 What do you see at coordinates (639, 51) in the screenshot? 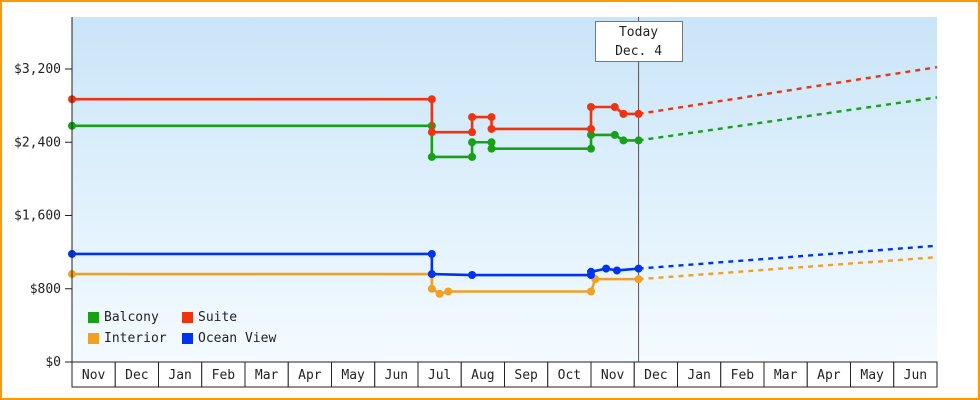
I see `today-date: Dec. 4` at bounding box center [639, 51].